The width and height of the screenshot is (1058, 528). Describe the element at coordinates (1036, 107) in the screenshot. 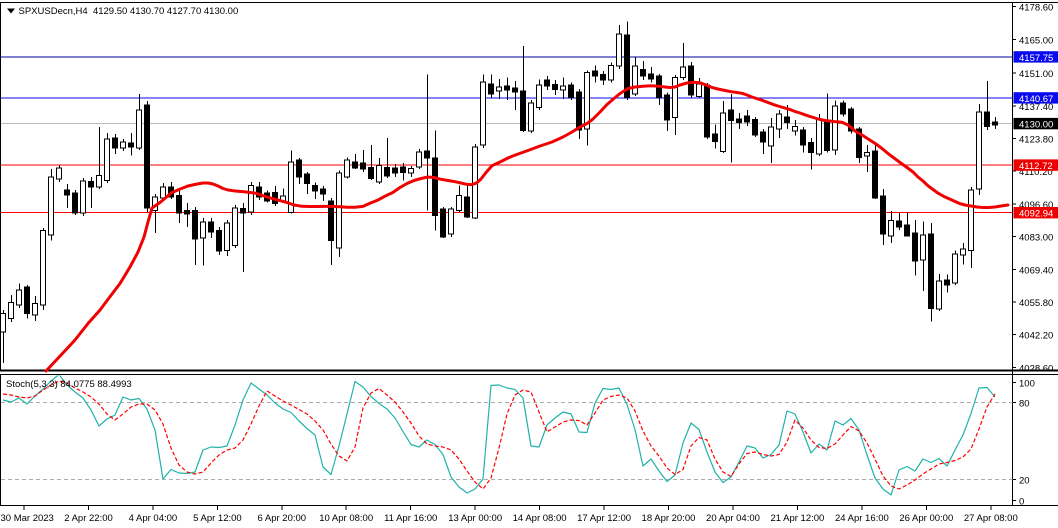

I see `svg-text: 4137.40` at that location.